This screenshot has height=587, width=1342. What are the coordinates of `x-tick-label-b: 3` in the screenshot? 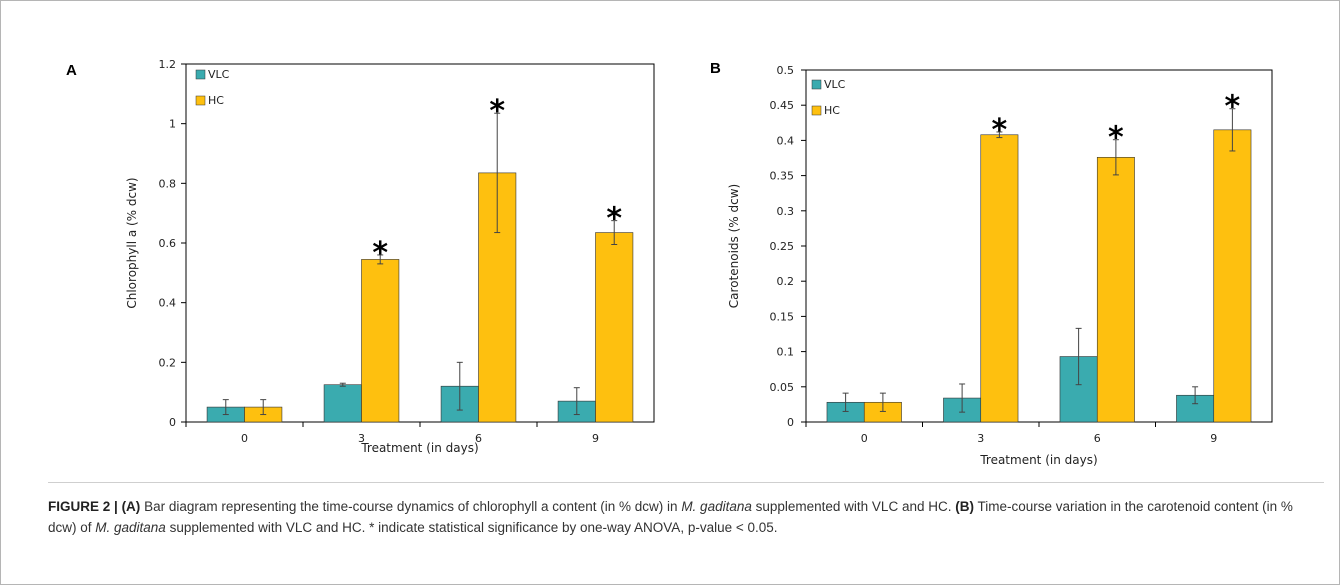 It's located at (980, 438).